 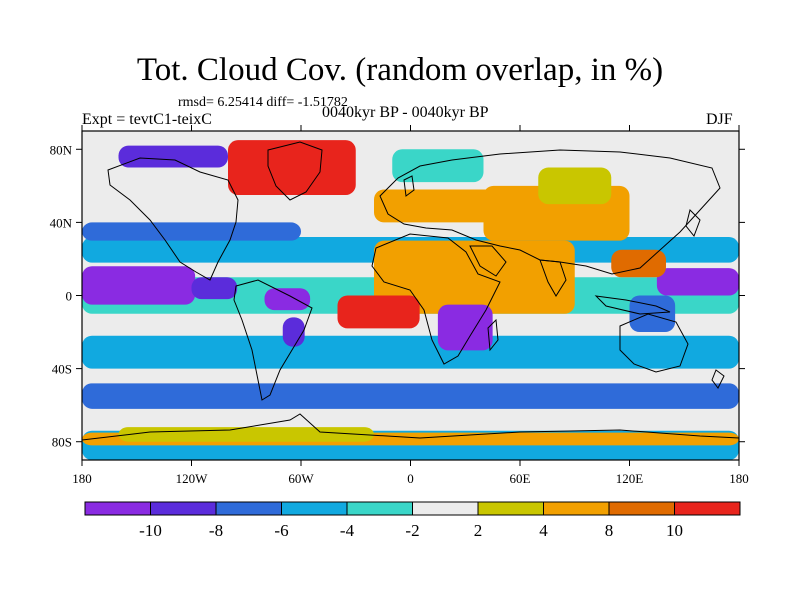 I want to click on chart-title: Tot. Cloud Cov. (random overlap, in %), so click(x=400, y=70).